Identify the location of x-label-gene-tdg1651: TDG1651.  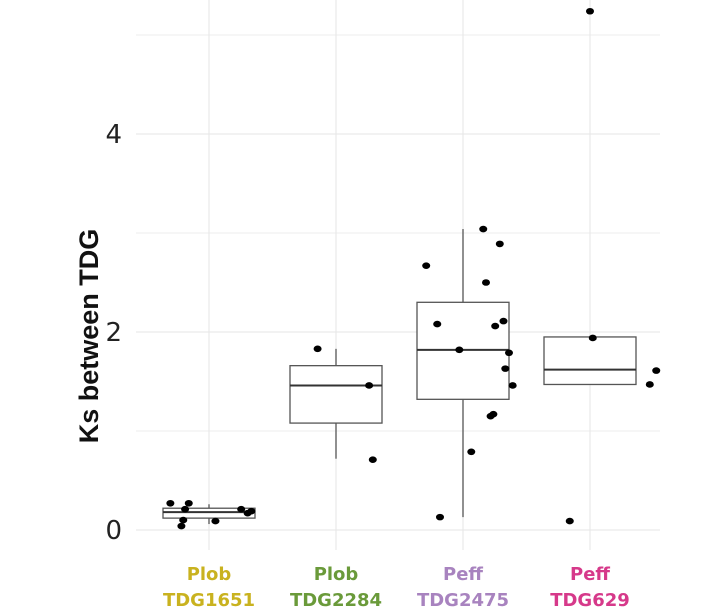
(209, 600).